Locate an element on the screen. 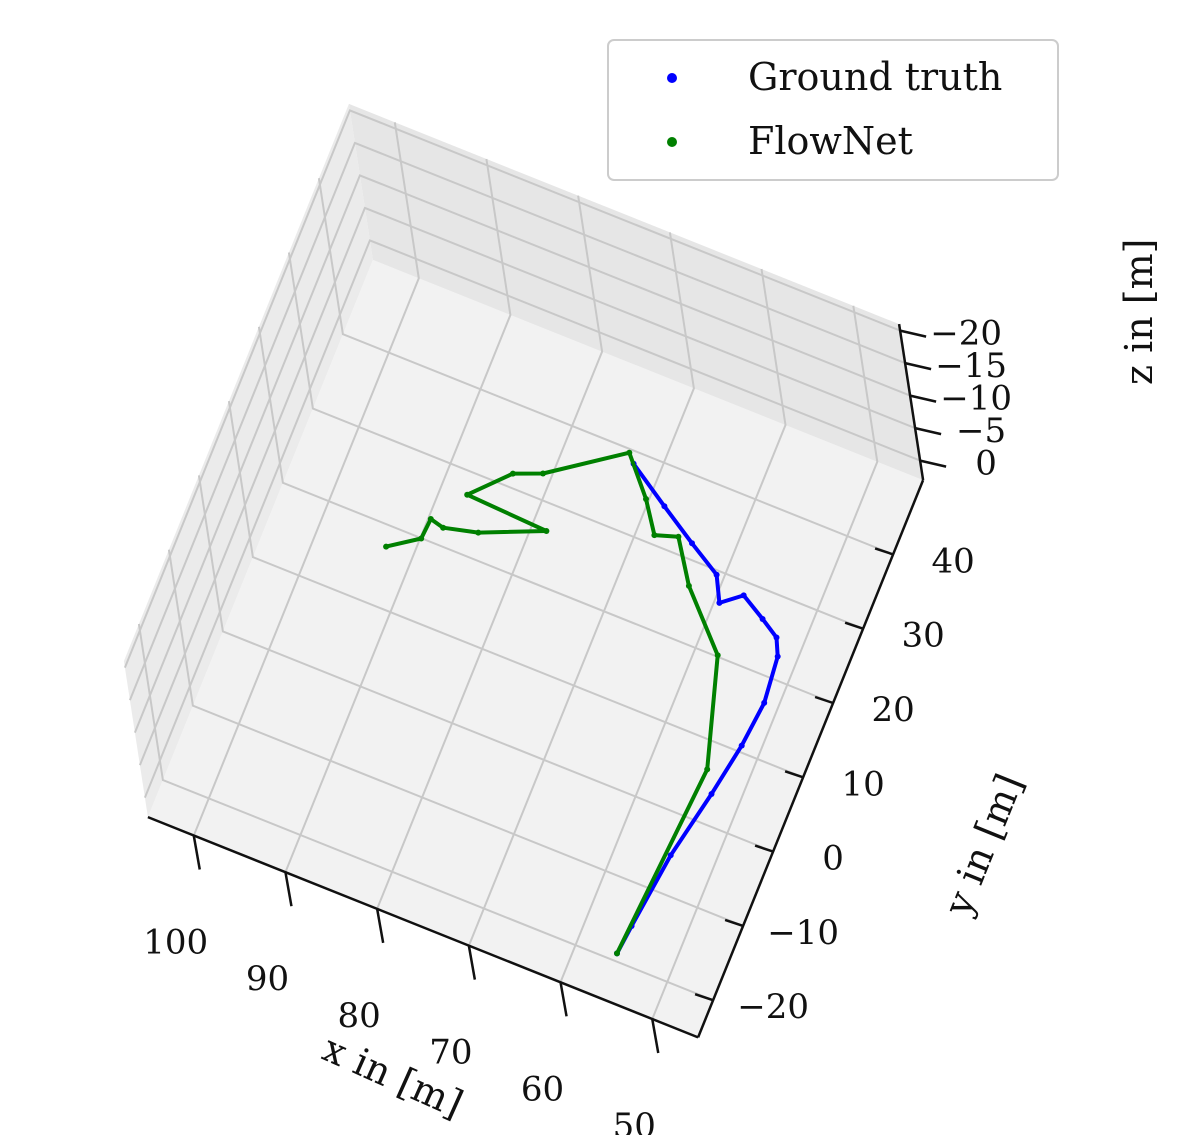 This screenshot has width=1196, height=1135. legend: Ground truth FlowNet is located at coordinates (833, 110).